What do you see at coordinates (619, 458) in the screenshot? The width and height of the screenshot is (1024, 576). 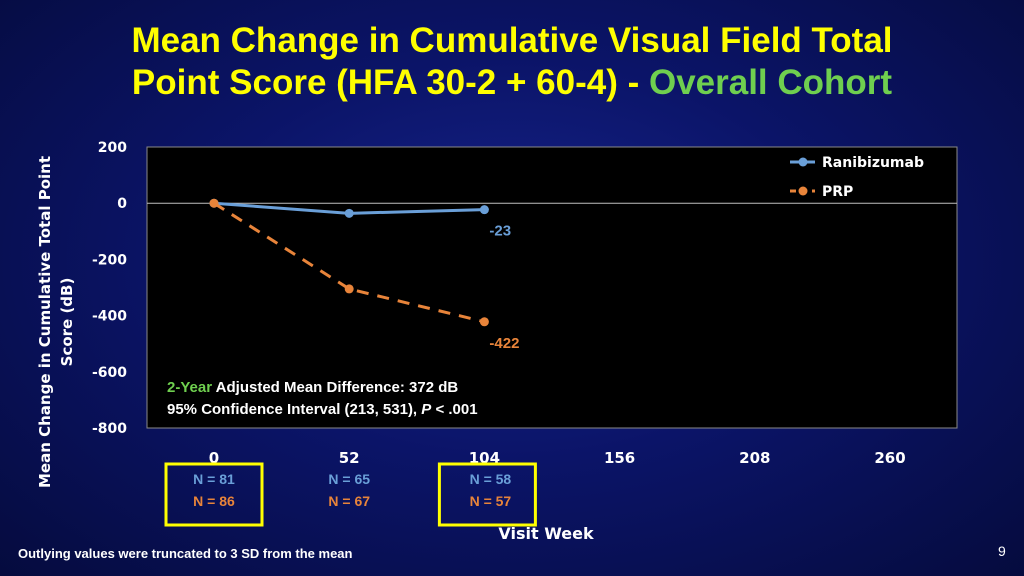 I see `x-tick-label: 156` at bounding box center [619, 458].